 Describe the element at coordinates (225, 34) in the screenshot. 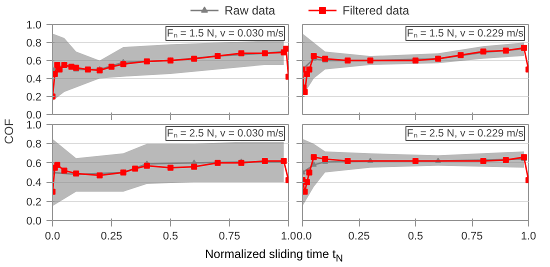

I see `annotation: Fₙ = 1.5 N, v = 0.030 m/s` at that location.